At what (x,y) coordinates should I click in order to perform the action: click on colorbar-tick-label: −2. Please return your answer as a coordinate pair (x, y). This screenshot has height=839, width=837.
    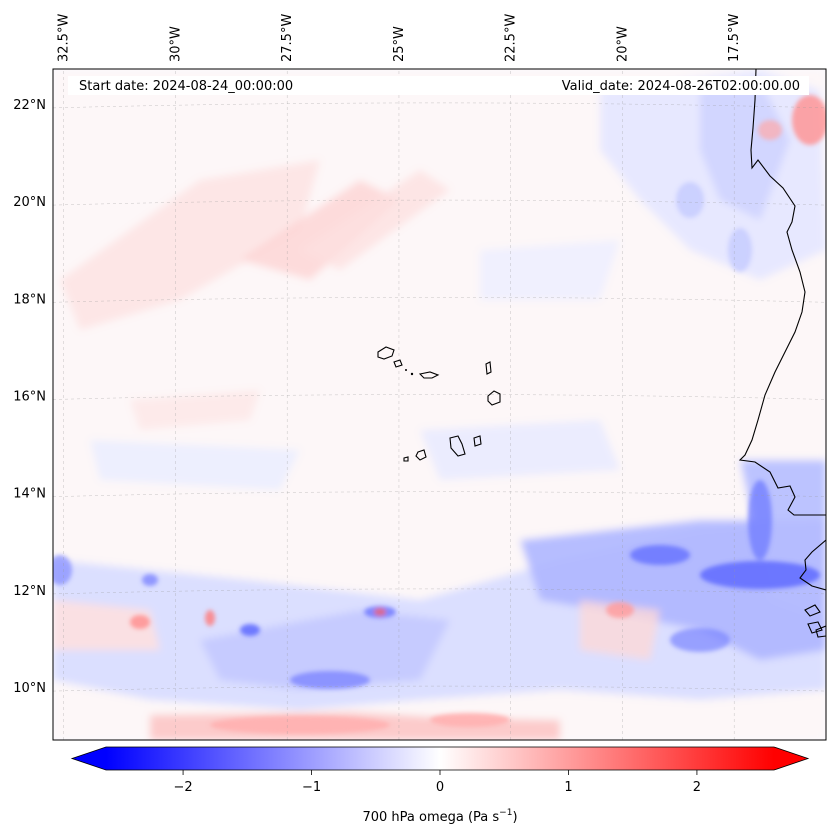
    Looking at the image, I should click on (182, 787).